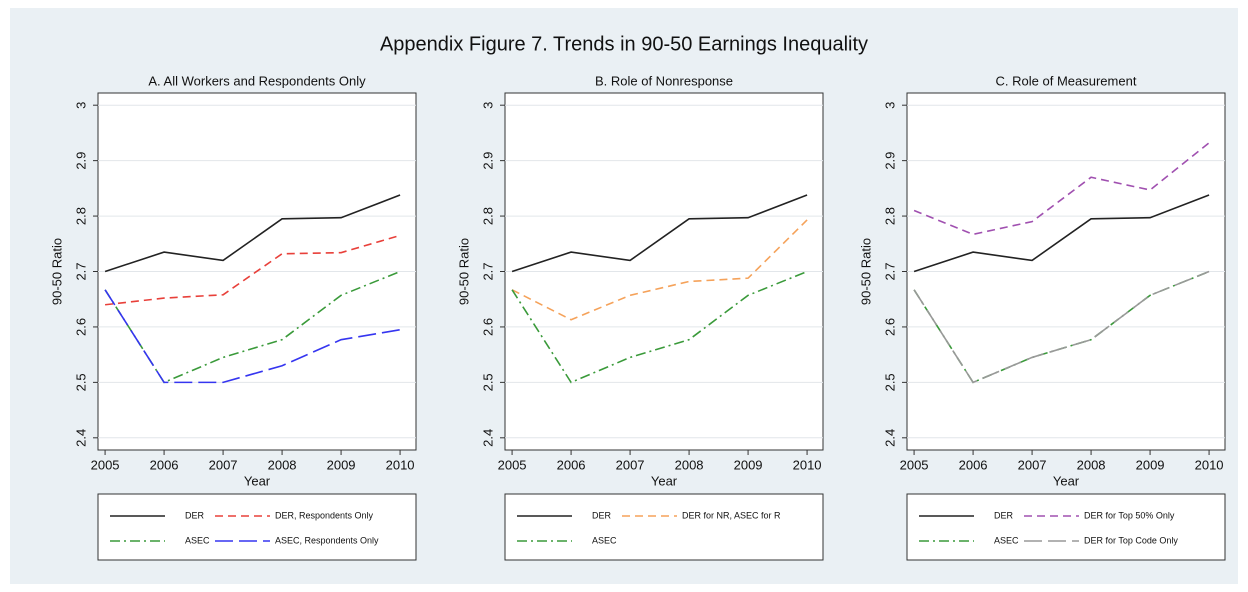  Describe the element at coordinates (1066, 80) in the screenshot. I see `panel-title: C. Role of Measurement` at that location.